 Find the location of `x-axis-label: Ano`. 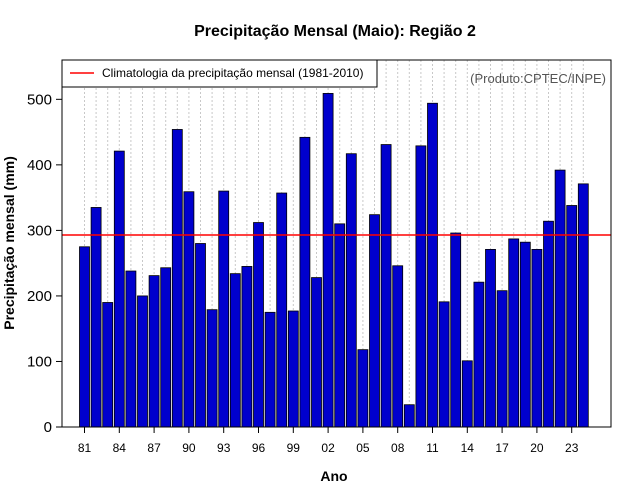

x-axis-label: Ano is located at coordinates (333, 476).